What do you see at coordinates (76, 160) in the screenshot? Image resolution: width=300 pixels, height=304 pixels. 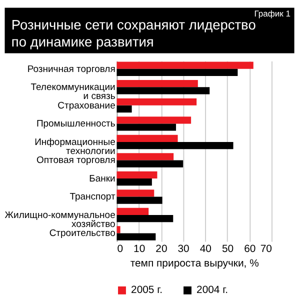 I see `y-tick-label: Оптовая торговля` at bounding box center [76, 160].